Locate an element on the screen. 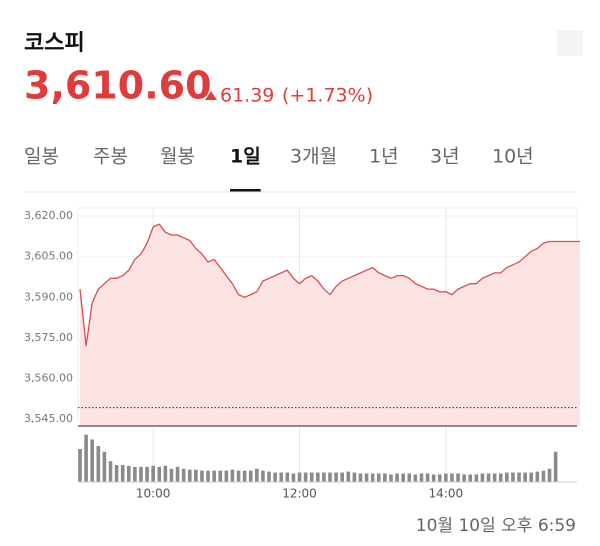 Image resolution: width=600 pixels, height=546 pixels. tab: 1일 is located at coordinates (245, 157).